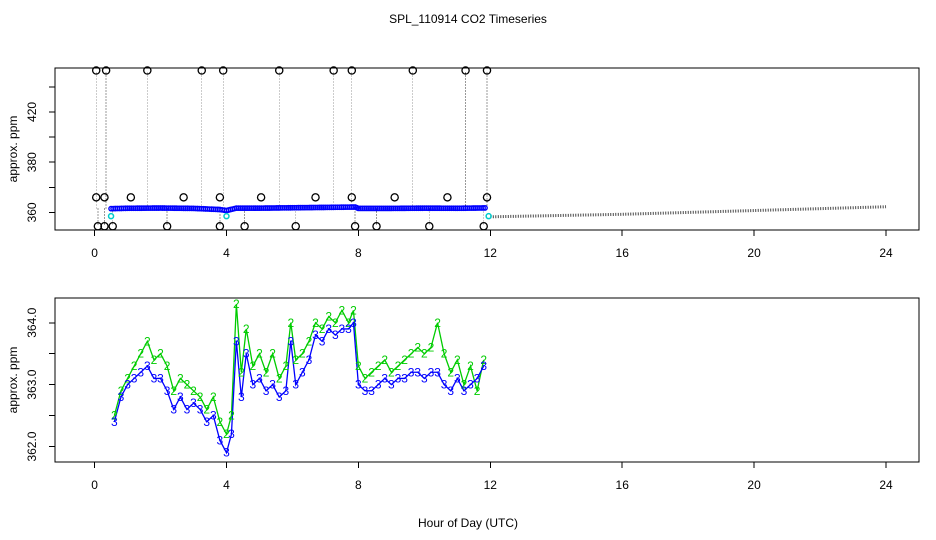  What do you see at coordinates (623, 253) in the screenshot?
I see `top-x-tick-label-16: 16` at bounding box center [623, 253].